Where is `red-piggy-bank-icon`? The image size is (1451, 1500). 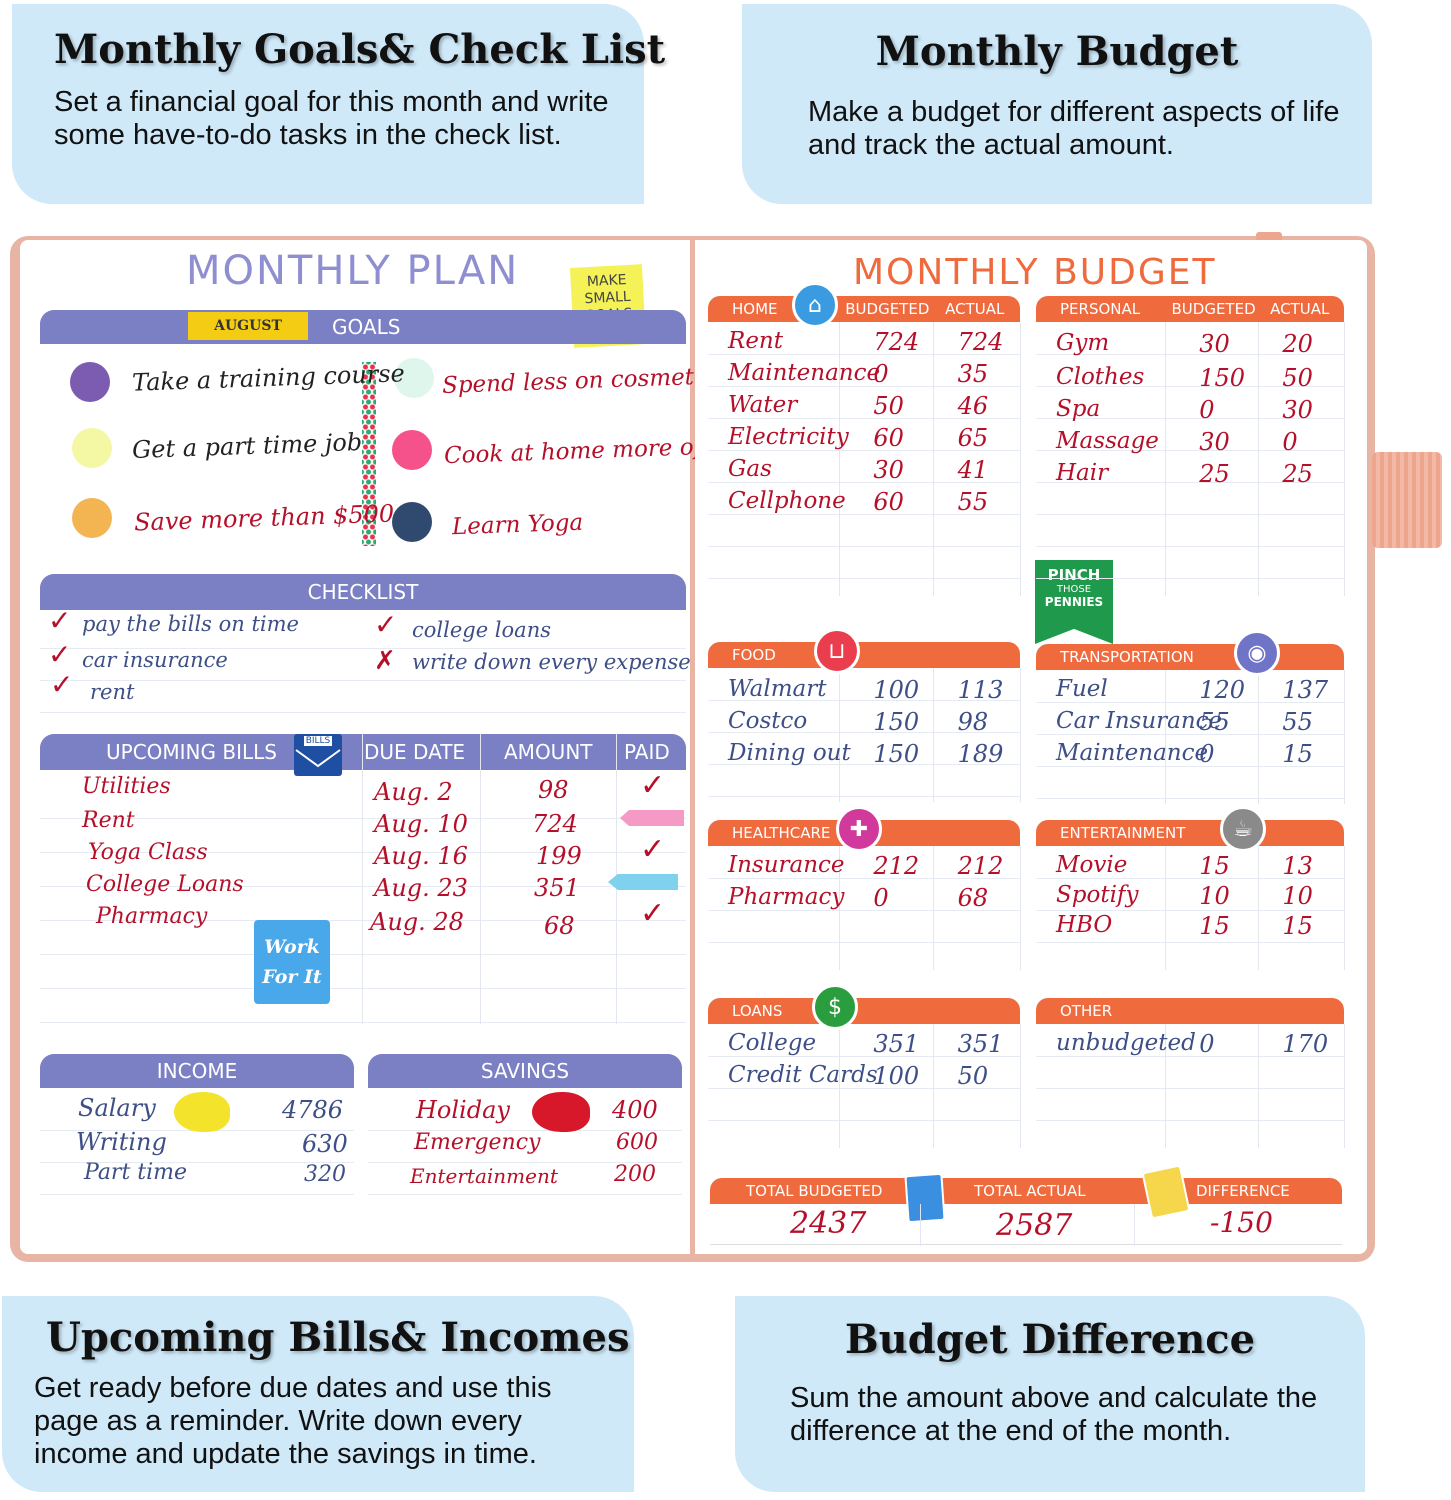 red-piggy-bank-icon is located at coordinates (561, 1112).